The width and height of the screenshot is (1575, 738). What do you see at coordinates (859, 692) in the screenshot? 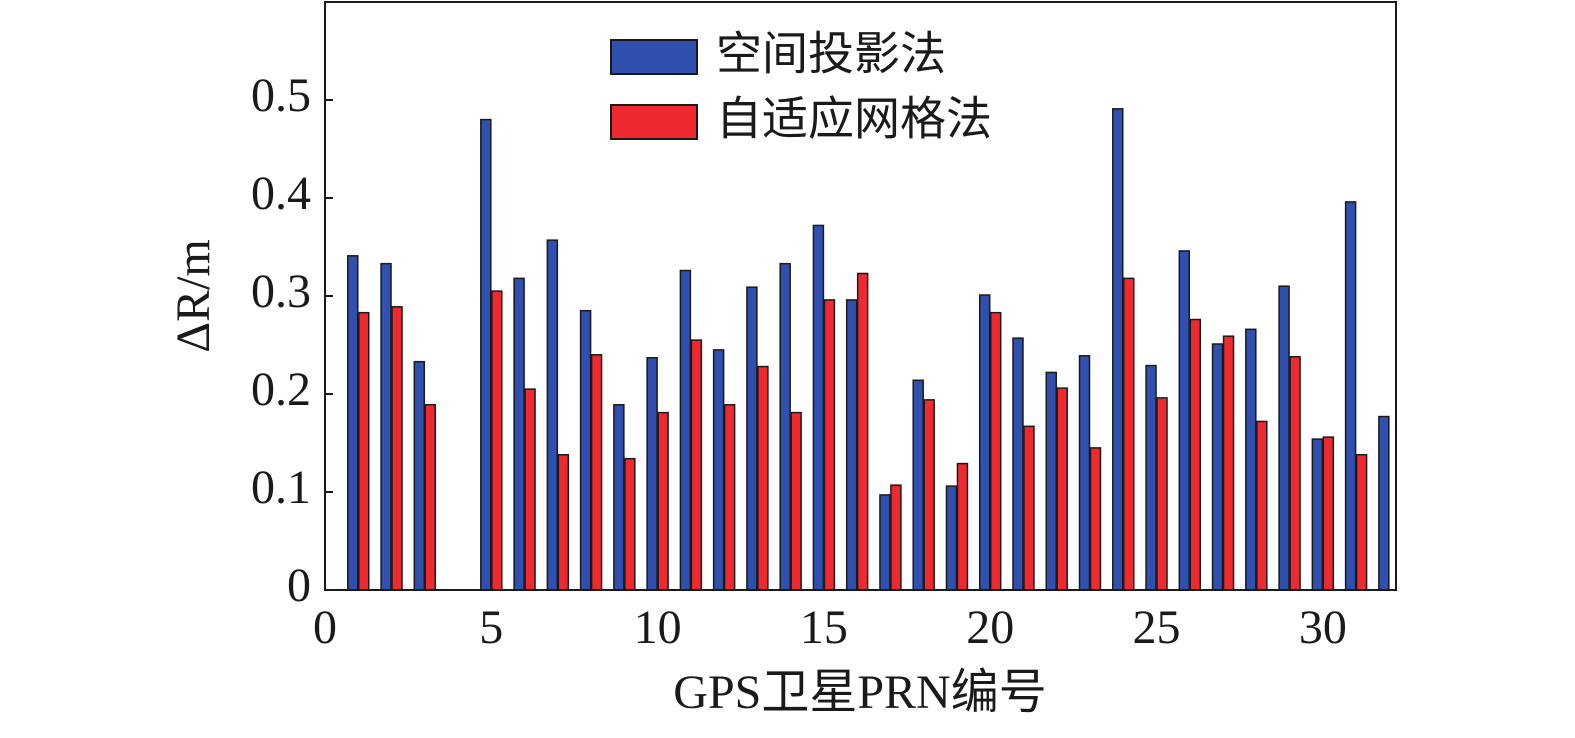
I see `x-axis-label: GPS卫星PRN编号` at bounding box center [859, 692].